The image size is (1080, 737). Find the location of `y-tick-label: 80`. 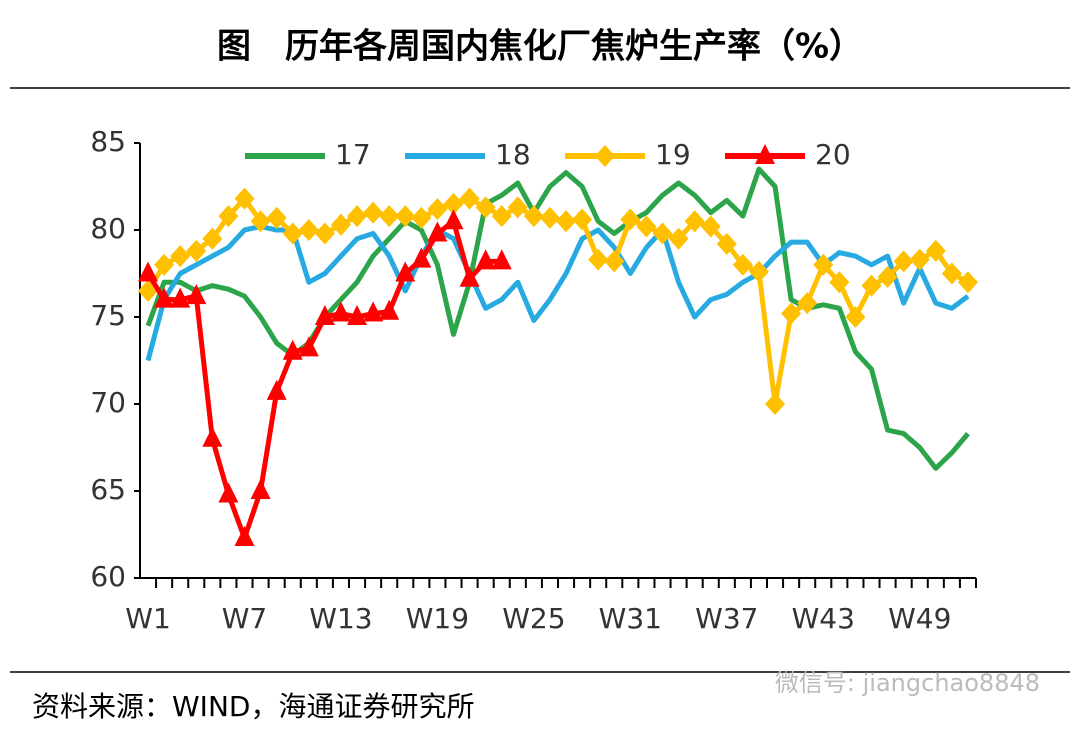

y-tick-label: 80 is located at coordinates (108, 228).